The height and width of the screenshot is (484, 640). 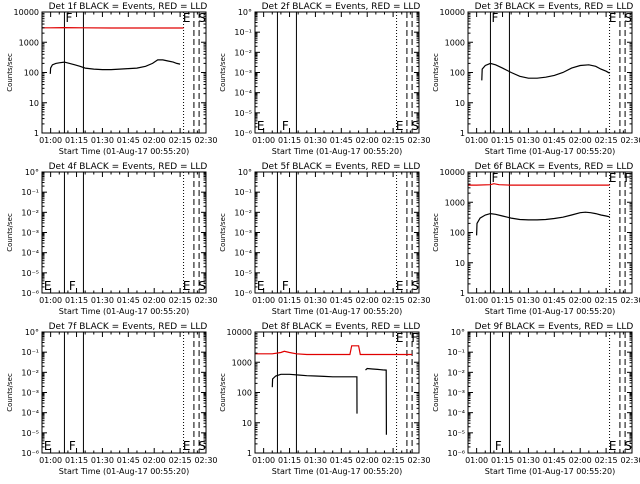 What do you see at coordinates (128, 327) in the screenshot?
I see `panel-title: Det 7f BLACK = Events, RED = LLD` at bounding box center [128, 327].